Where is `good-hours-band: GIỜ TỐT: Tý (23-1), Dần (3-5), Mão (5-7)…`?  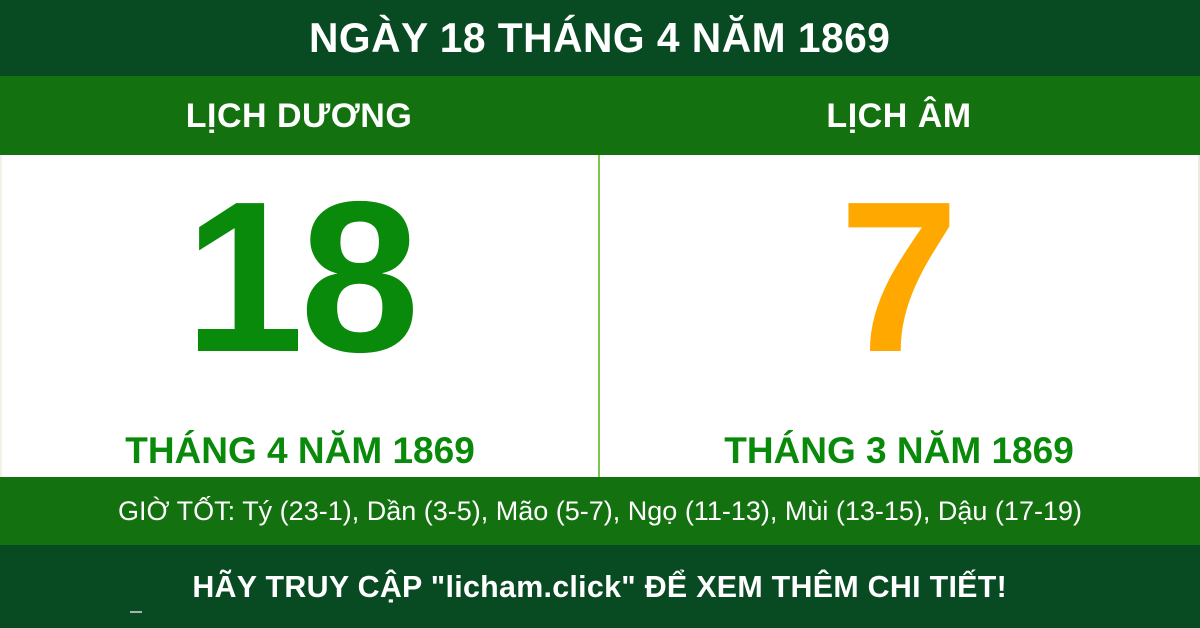
good-hours-band: GIỜ TỐT: Tý (23-1), Dần (3-5), Mão (5-7)… is located at coordinates (600, 511).